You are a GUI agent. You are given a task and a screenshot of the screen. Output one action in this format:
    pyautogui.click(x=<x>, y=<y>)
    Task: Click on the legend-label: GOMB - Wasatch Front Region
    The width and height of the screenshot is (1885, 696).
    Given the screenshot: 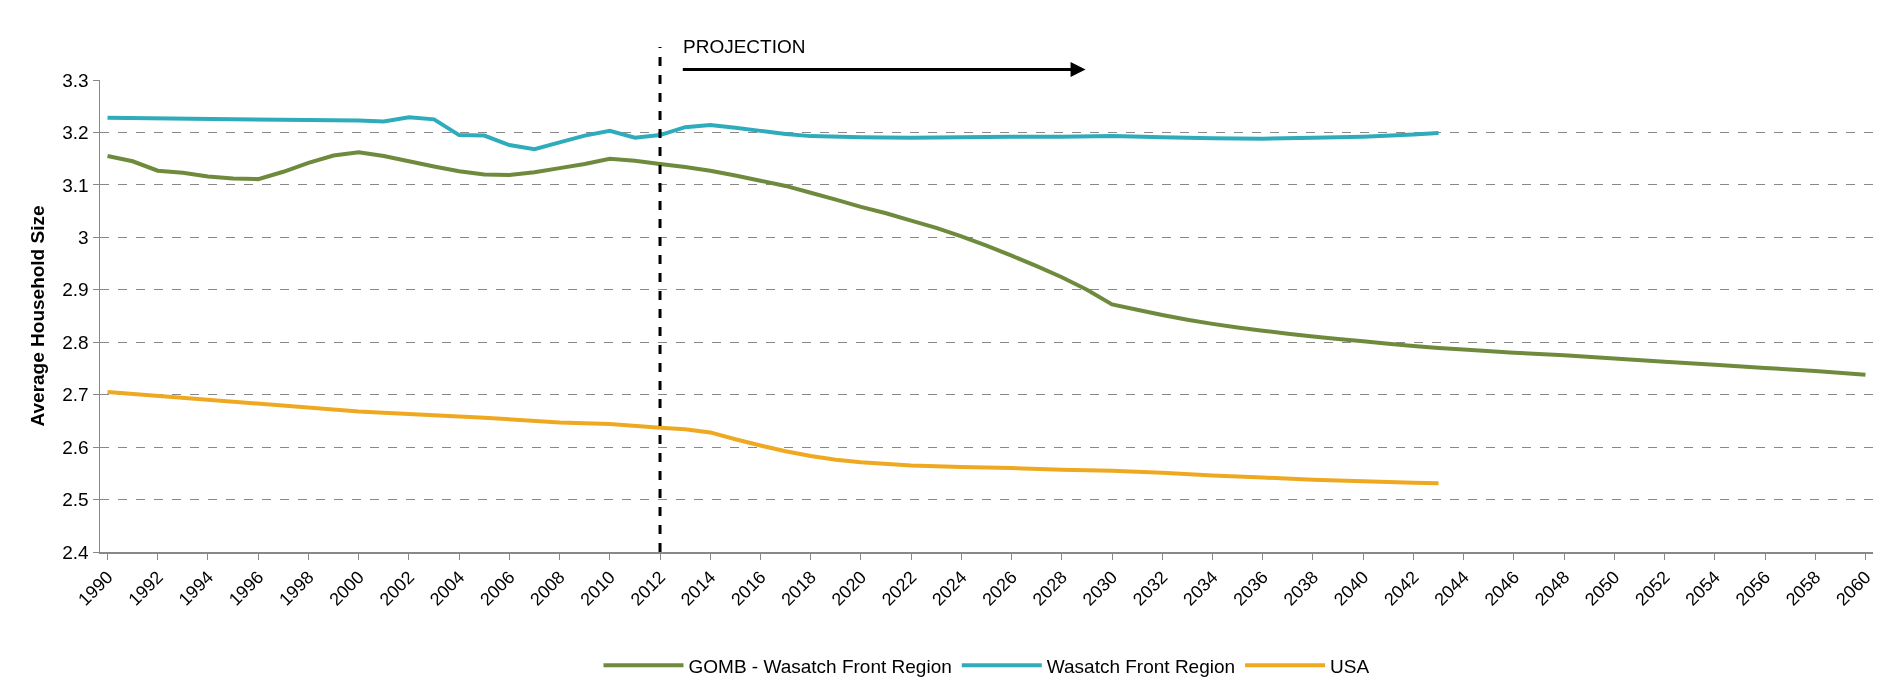 What is the action you would take?
    pyautogui.click(x=820, y=666)
    